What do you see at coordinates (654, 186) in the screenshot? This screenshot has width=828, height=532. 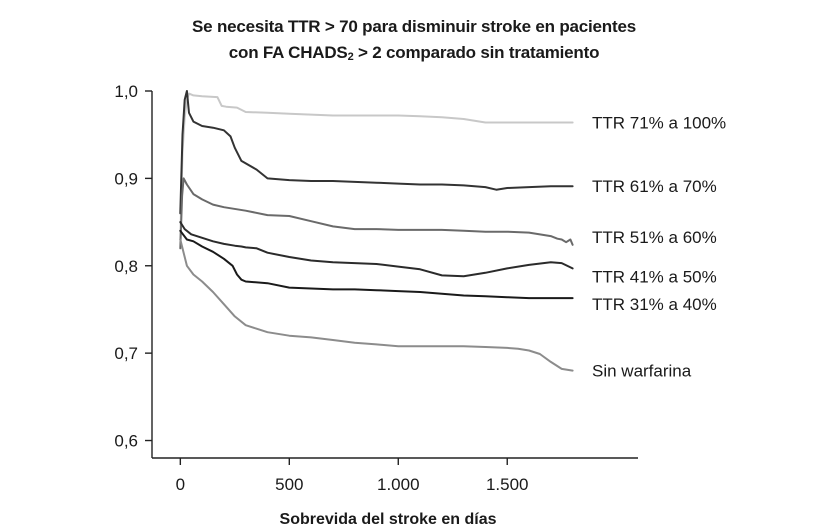 I see `series-label: TTR 61% a 70%` at bounding box center [654, 186].